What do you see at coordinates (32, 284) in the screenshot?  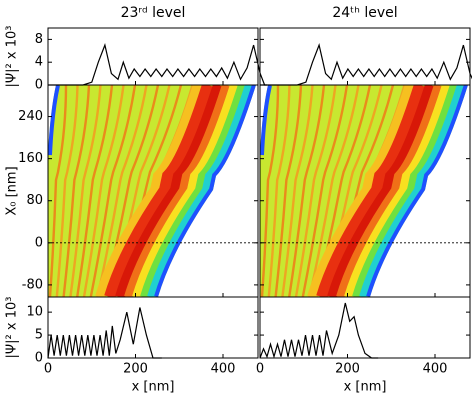 I see `y-tick-label: -80` at bounding box center [32, 284].